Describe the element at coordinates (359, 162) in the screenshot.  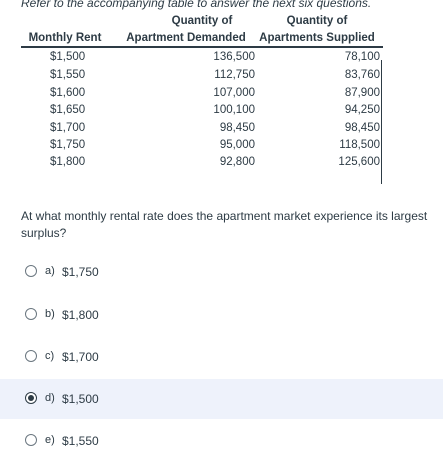
I see `supplied-cell: 125,600` at that location.